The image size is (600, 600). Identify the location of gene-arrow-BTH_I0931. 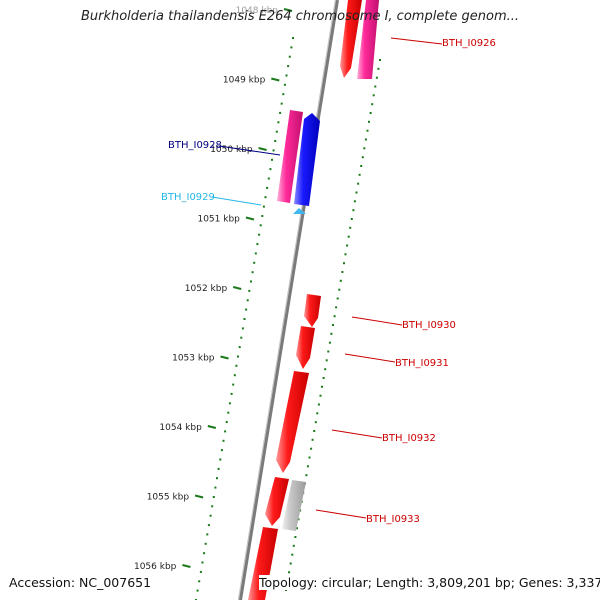
(305, 347).